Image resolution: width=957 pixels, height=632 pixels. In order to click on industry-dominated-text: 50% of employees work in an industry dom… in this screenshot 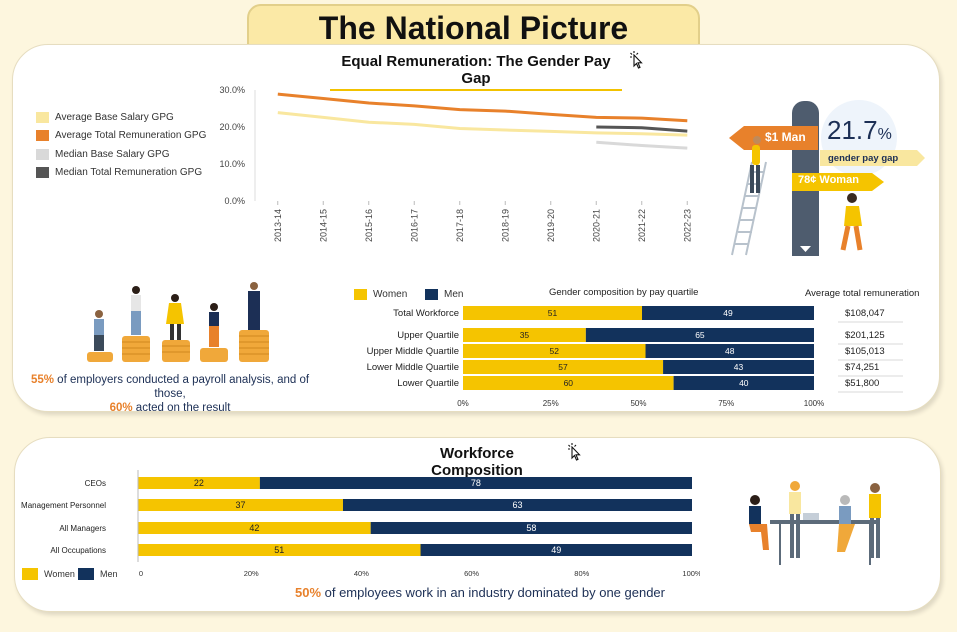, I will do `click(479, 592)`.